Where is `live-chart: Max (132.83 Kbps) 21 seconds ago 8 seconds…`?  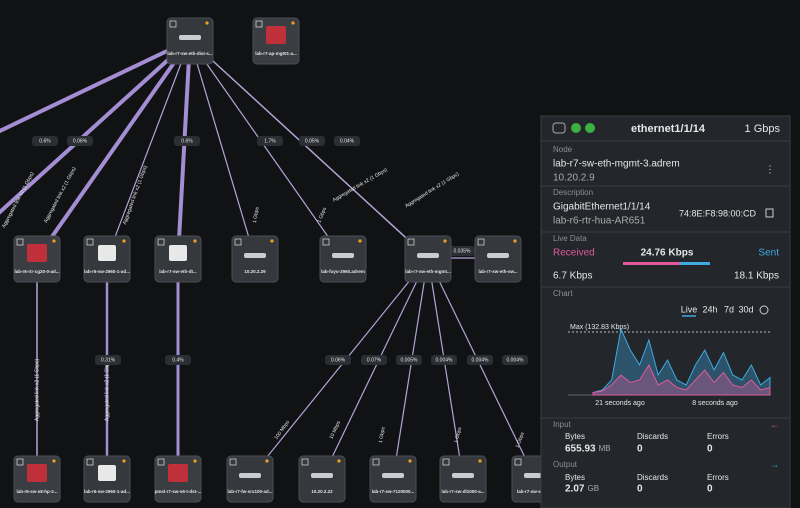
live-chart: Max (132.83 Kbps) 21 seconds ago 8 seconds… is located at coordinates (669, 365).